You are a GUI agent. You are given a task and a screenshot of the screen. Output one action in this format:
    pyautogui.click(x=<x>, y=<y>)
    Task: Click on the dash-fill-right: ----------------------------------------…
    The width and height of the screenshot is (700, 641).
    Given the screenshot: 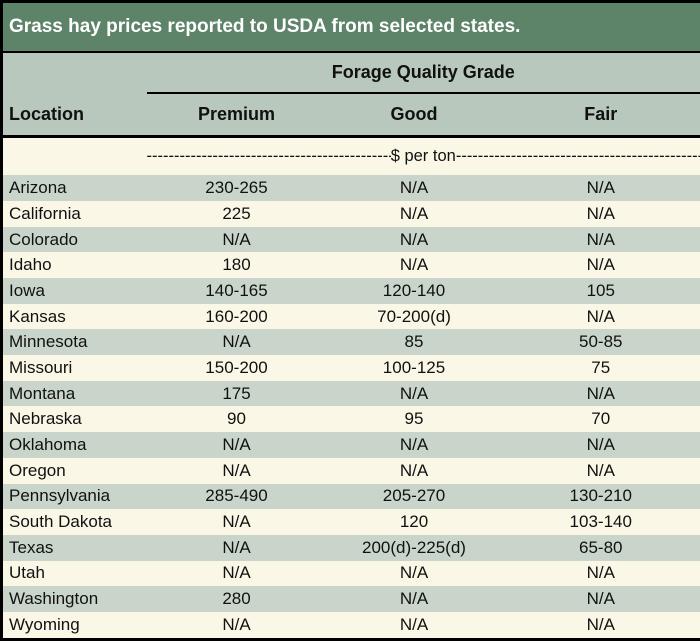 What is the action you would take?
    pyautogui.click(x=577, y=156)
    